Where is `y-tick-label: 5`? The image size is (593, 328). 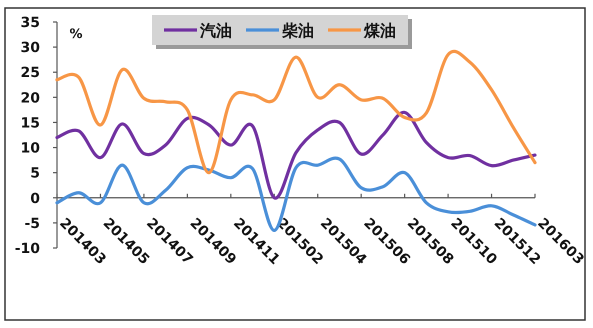 y-tick-label: 5 is located at coordinates (35, 174).